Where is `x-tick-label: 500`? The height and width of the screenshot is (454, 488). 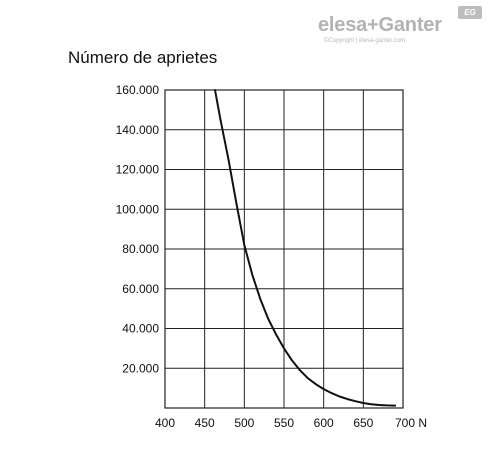 x-tick-label: 500 is located at coordinates (244, 423).